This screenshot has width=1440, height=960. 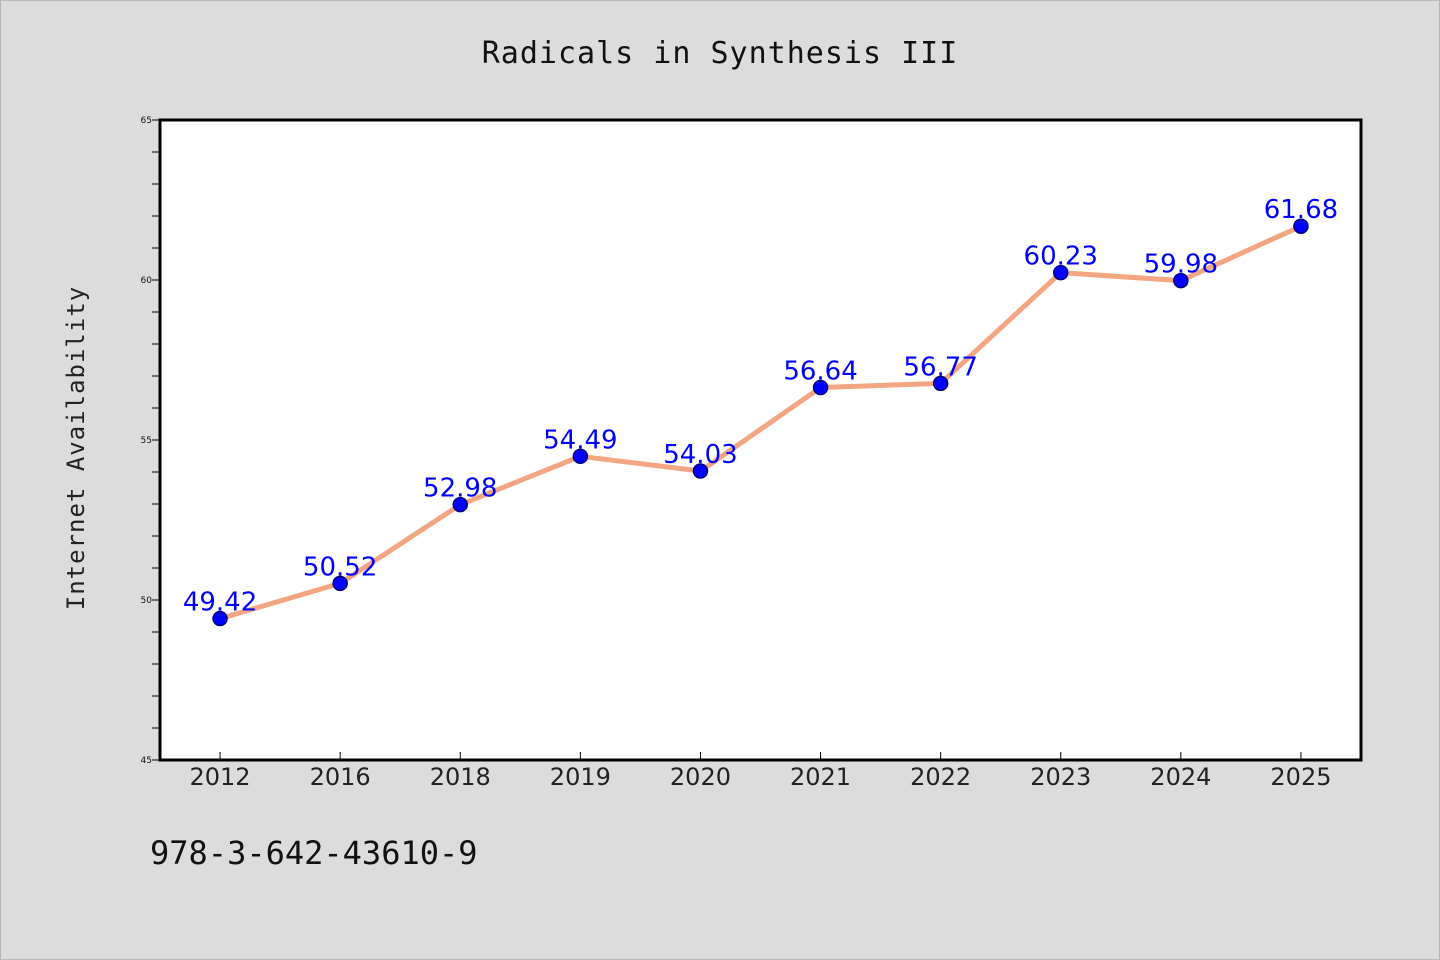 I want to click on x-tick-label: 2024, so click(x=1180, y=777).